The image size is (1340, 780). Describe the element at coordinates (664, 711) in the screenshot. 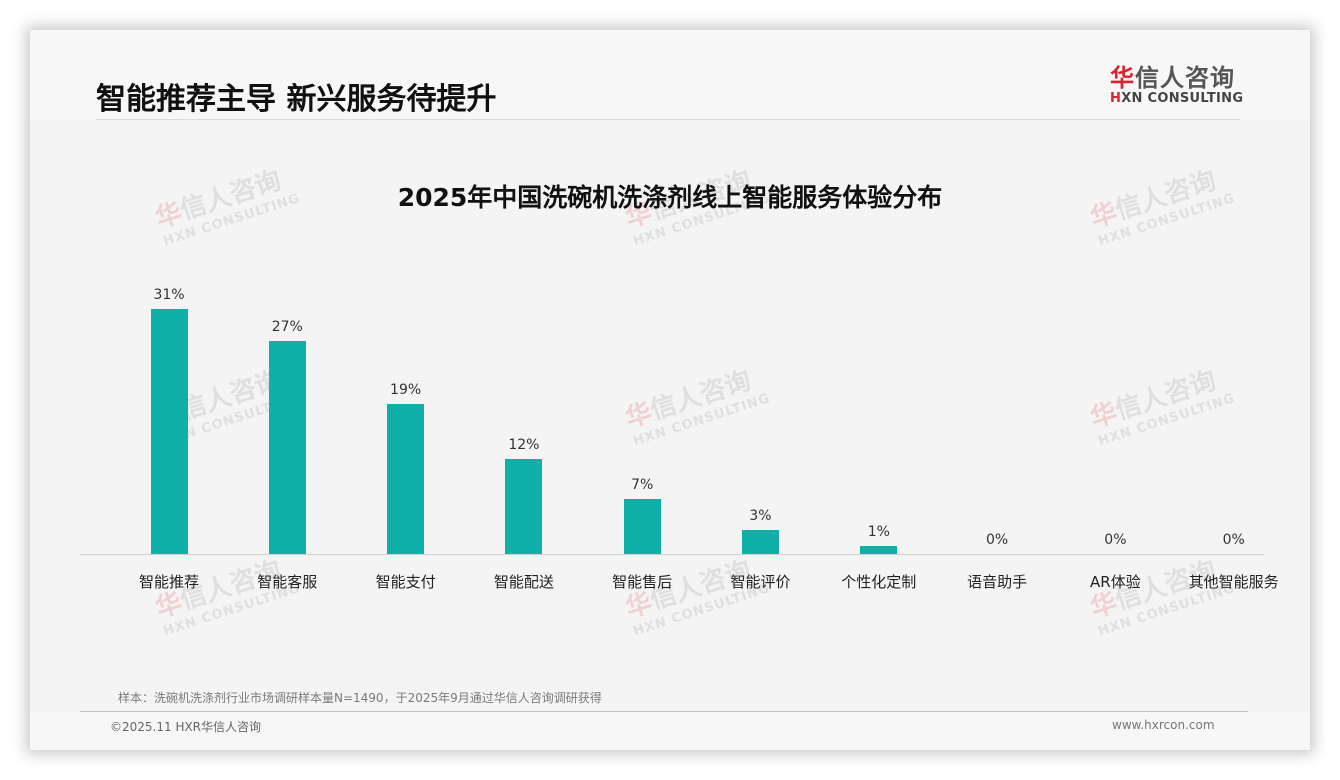

I see `footer-divider` at that location.